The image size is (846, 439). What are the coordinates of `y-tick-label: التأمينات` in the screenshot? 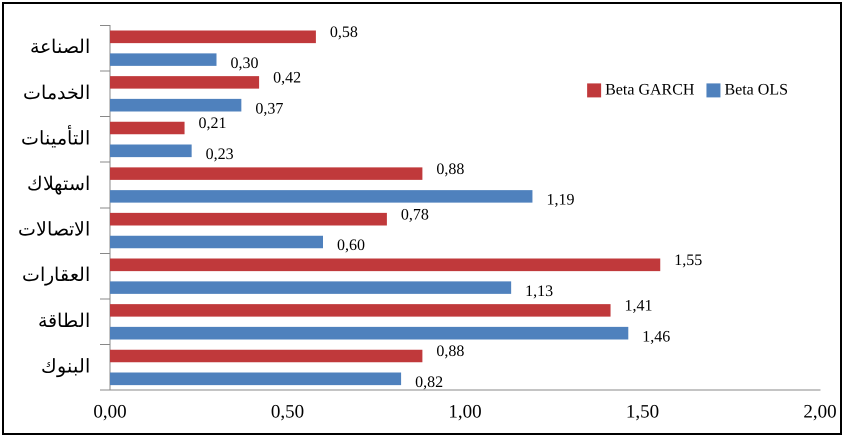 It's located at (55, 137).